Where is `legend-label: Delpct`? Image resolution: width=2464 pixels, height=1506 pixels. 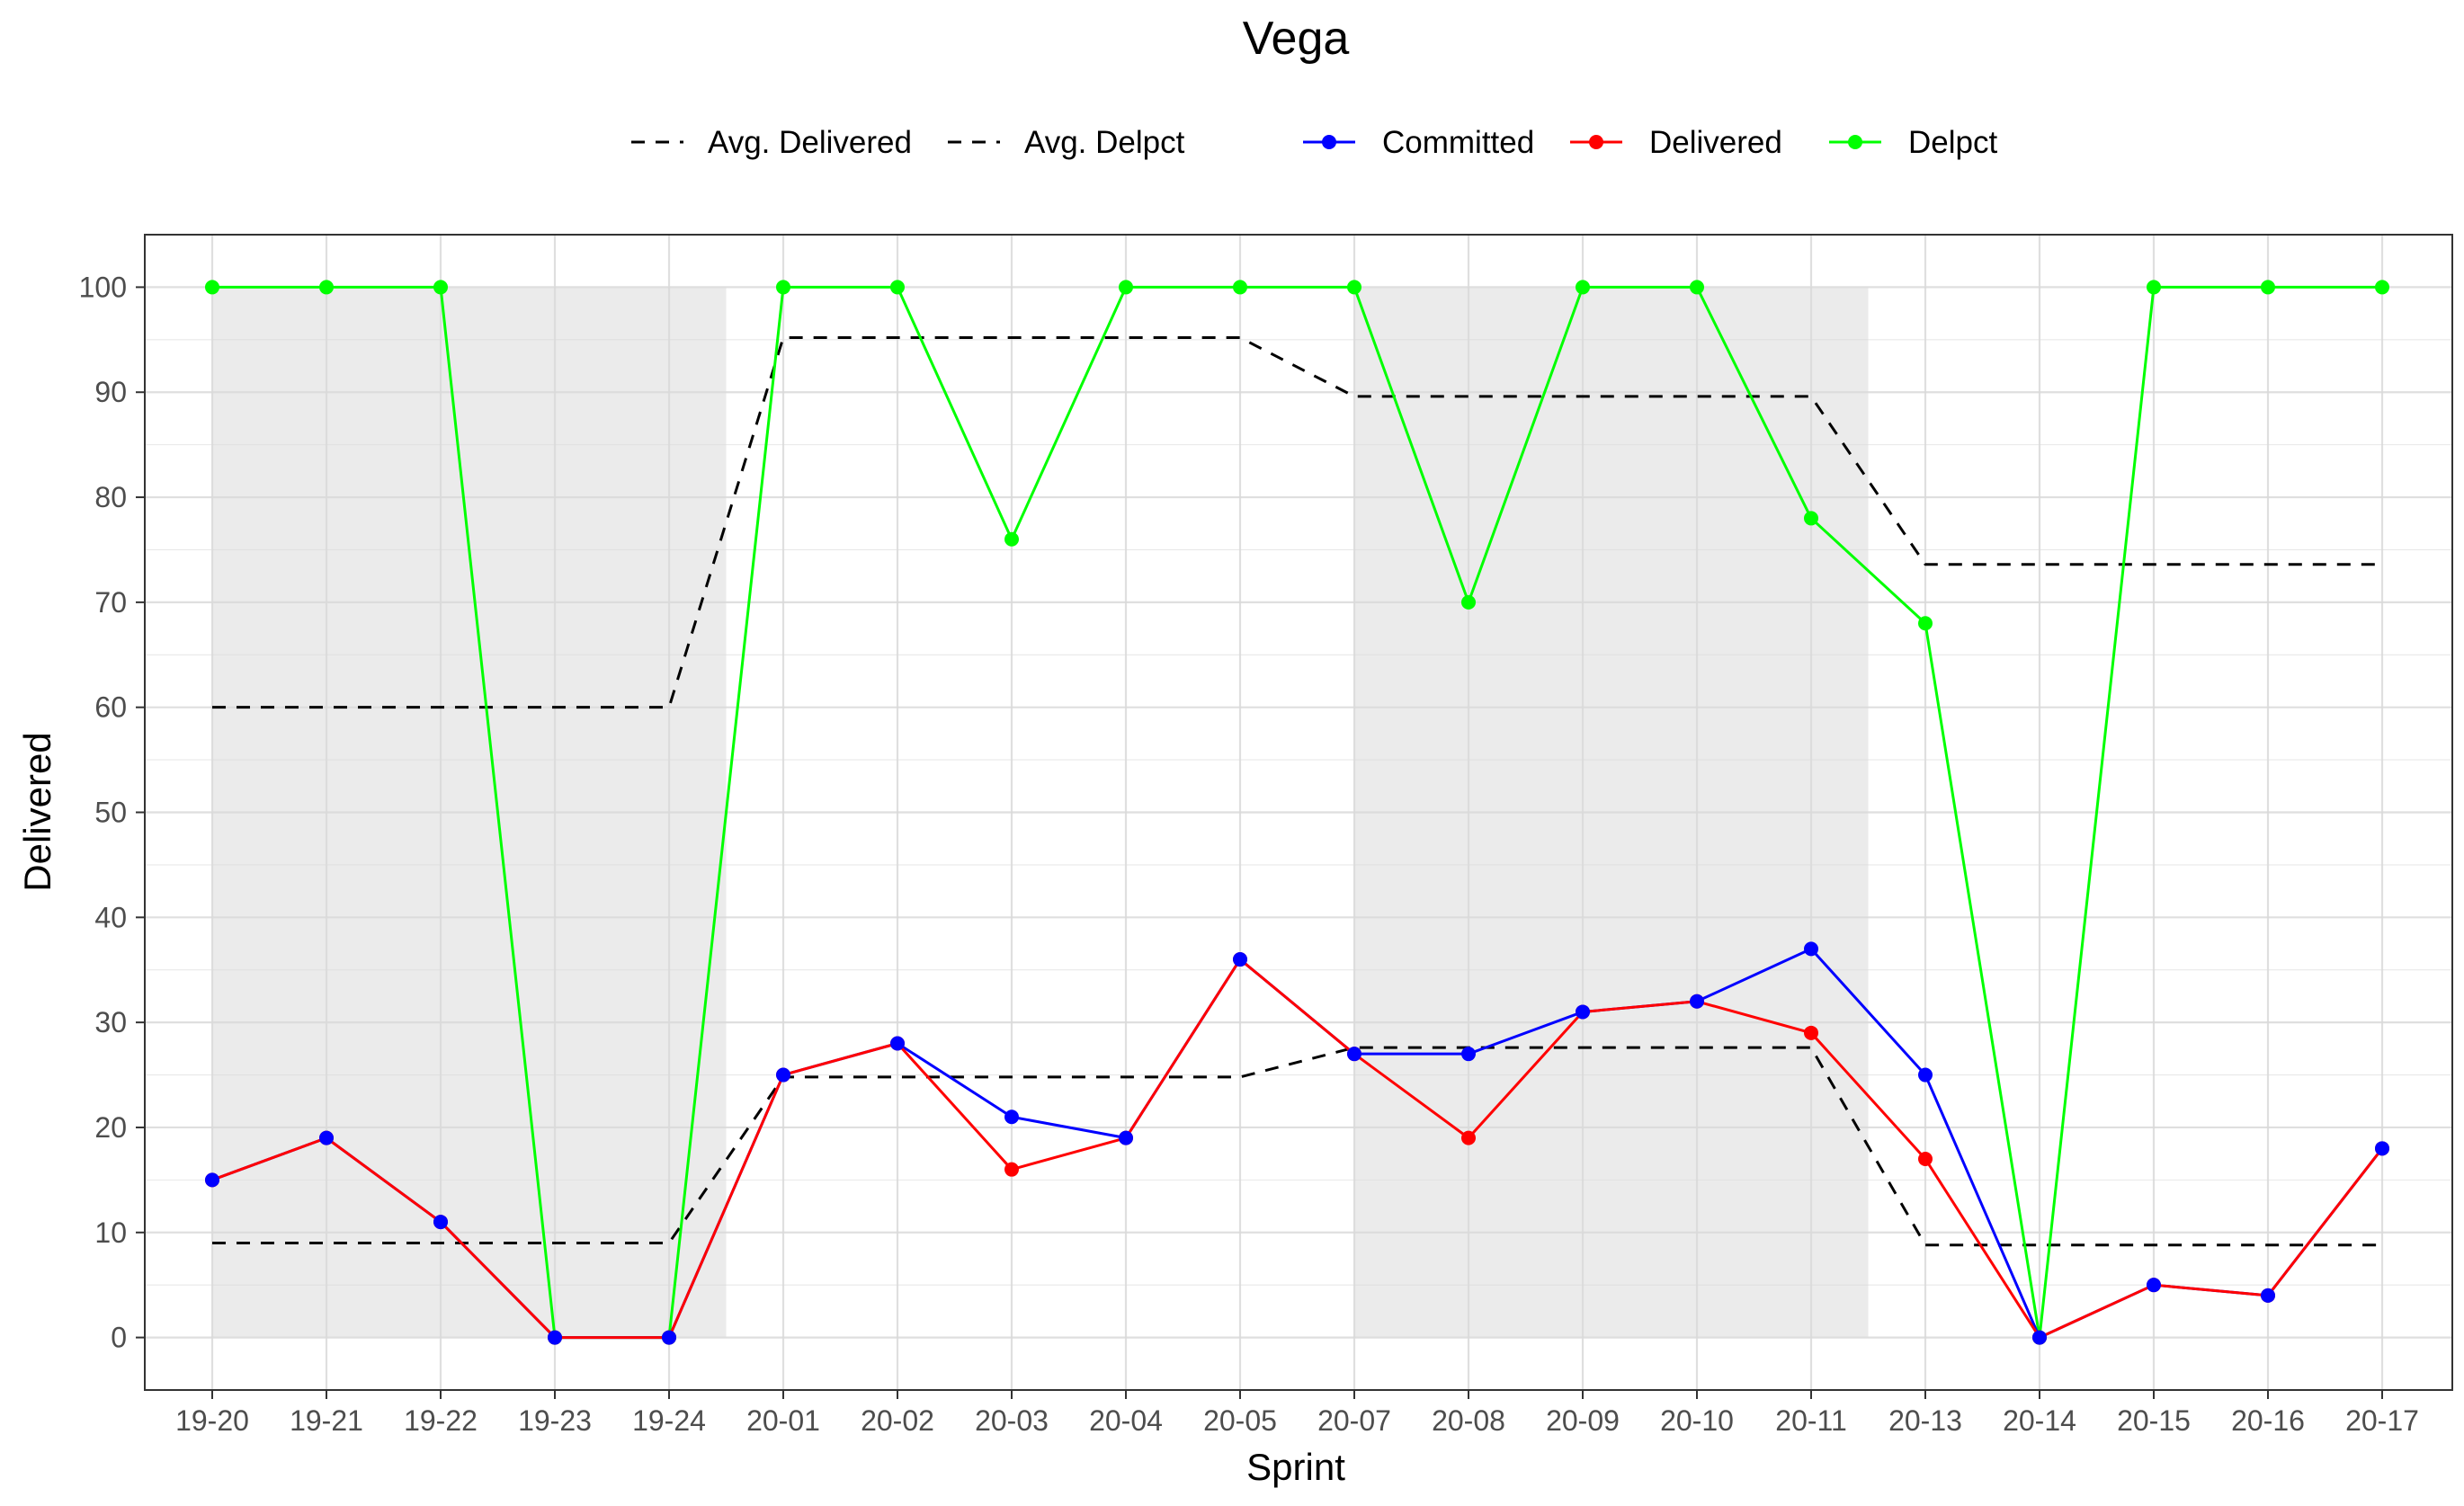 legend-label: Delpct is located at coordinates (1952, 142).